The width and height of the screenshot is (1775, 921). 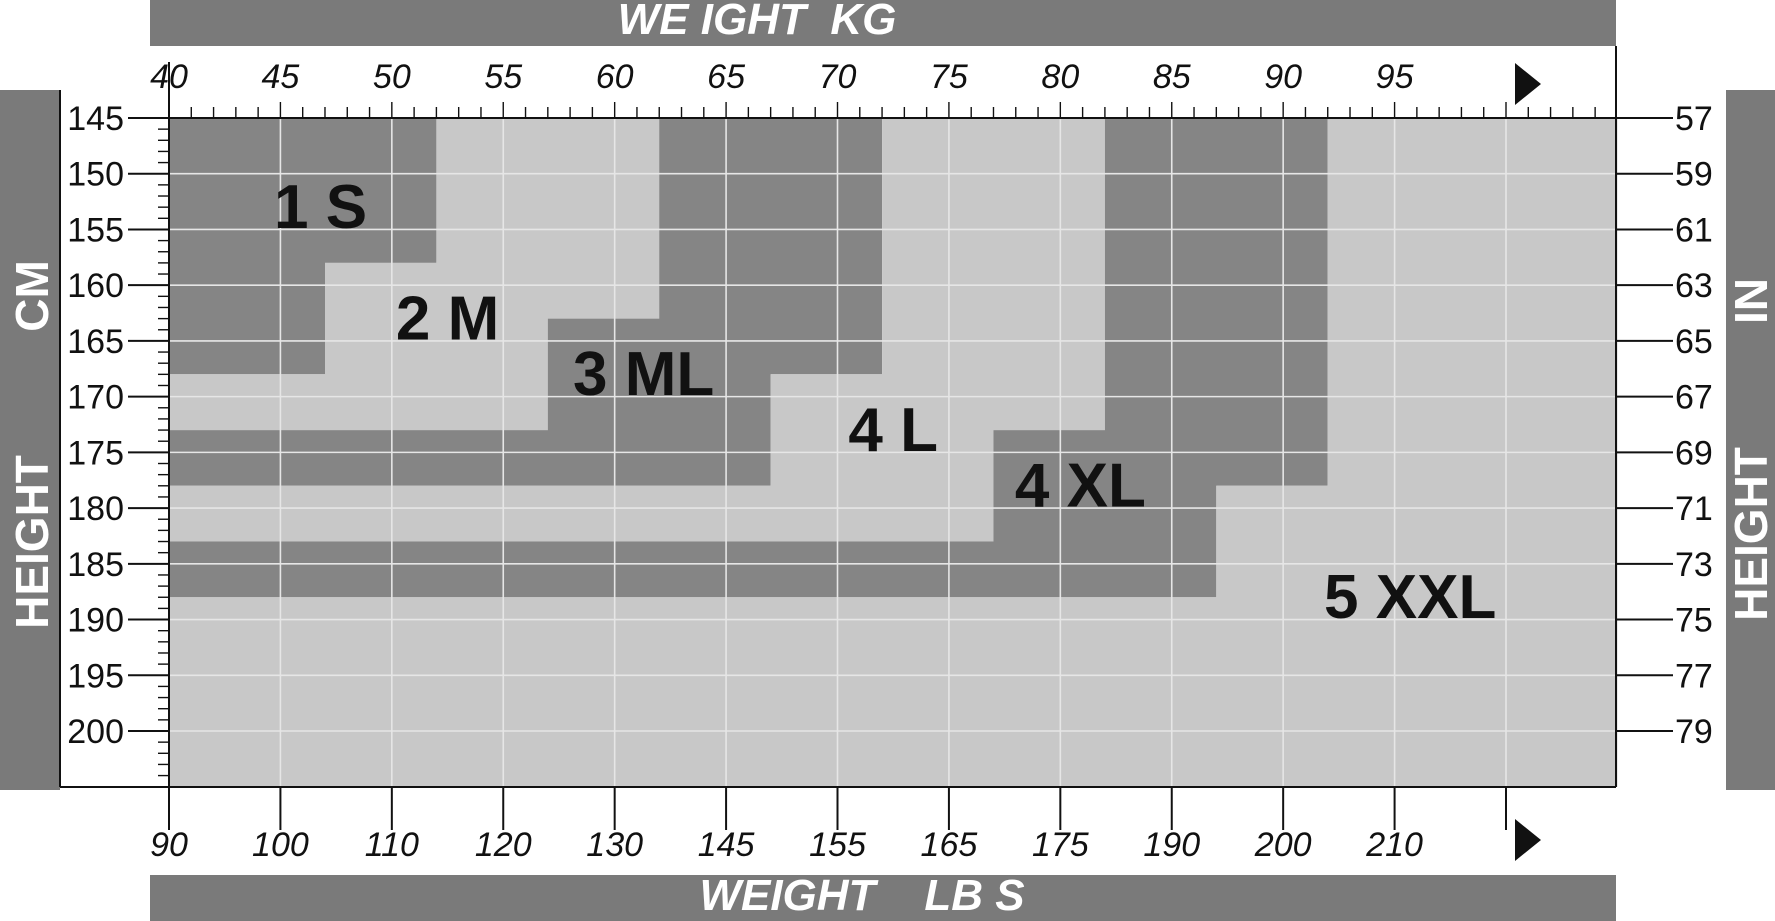 What do you see at coordinates (392, 77) in the screenshot?
I see `top-tick-label: 50` at bounding box center [392, 77].